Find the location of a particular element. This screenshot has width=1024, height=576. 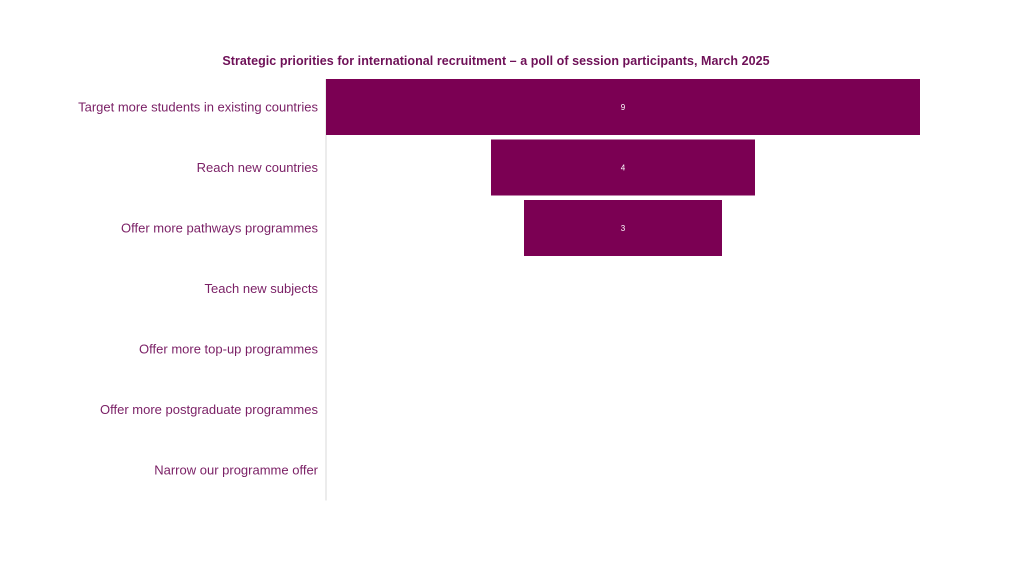

category-label: Narrow our programme offer is located at coordinates (236, 470).